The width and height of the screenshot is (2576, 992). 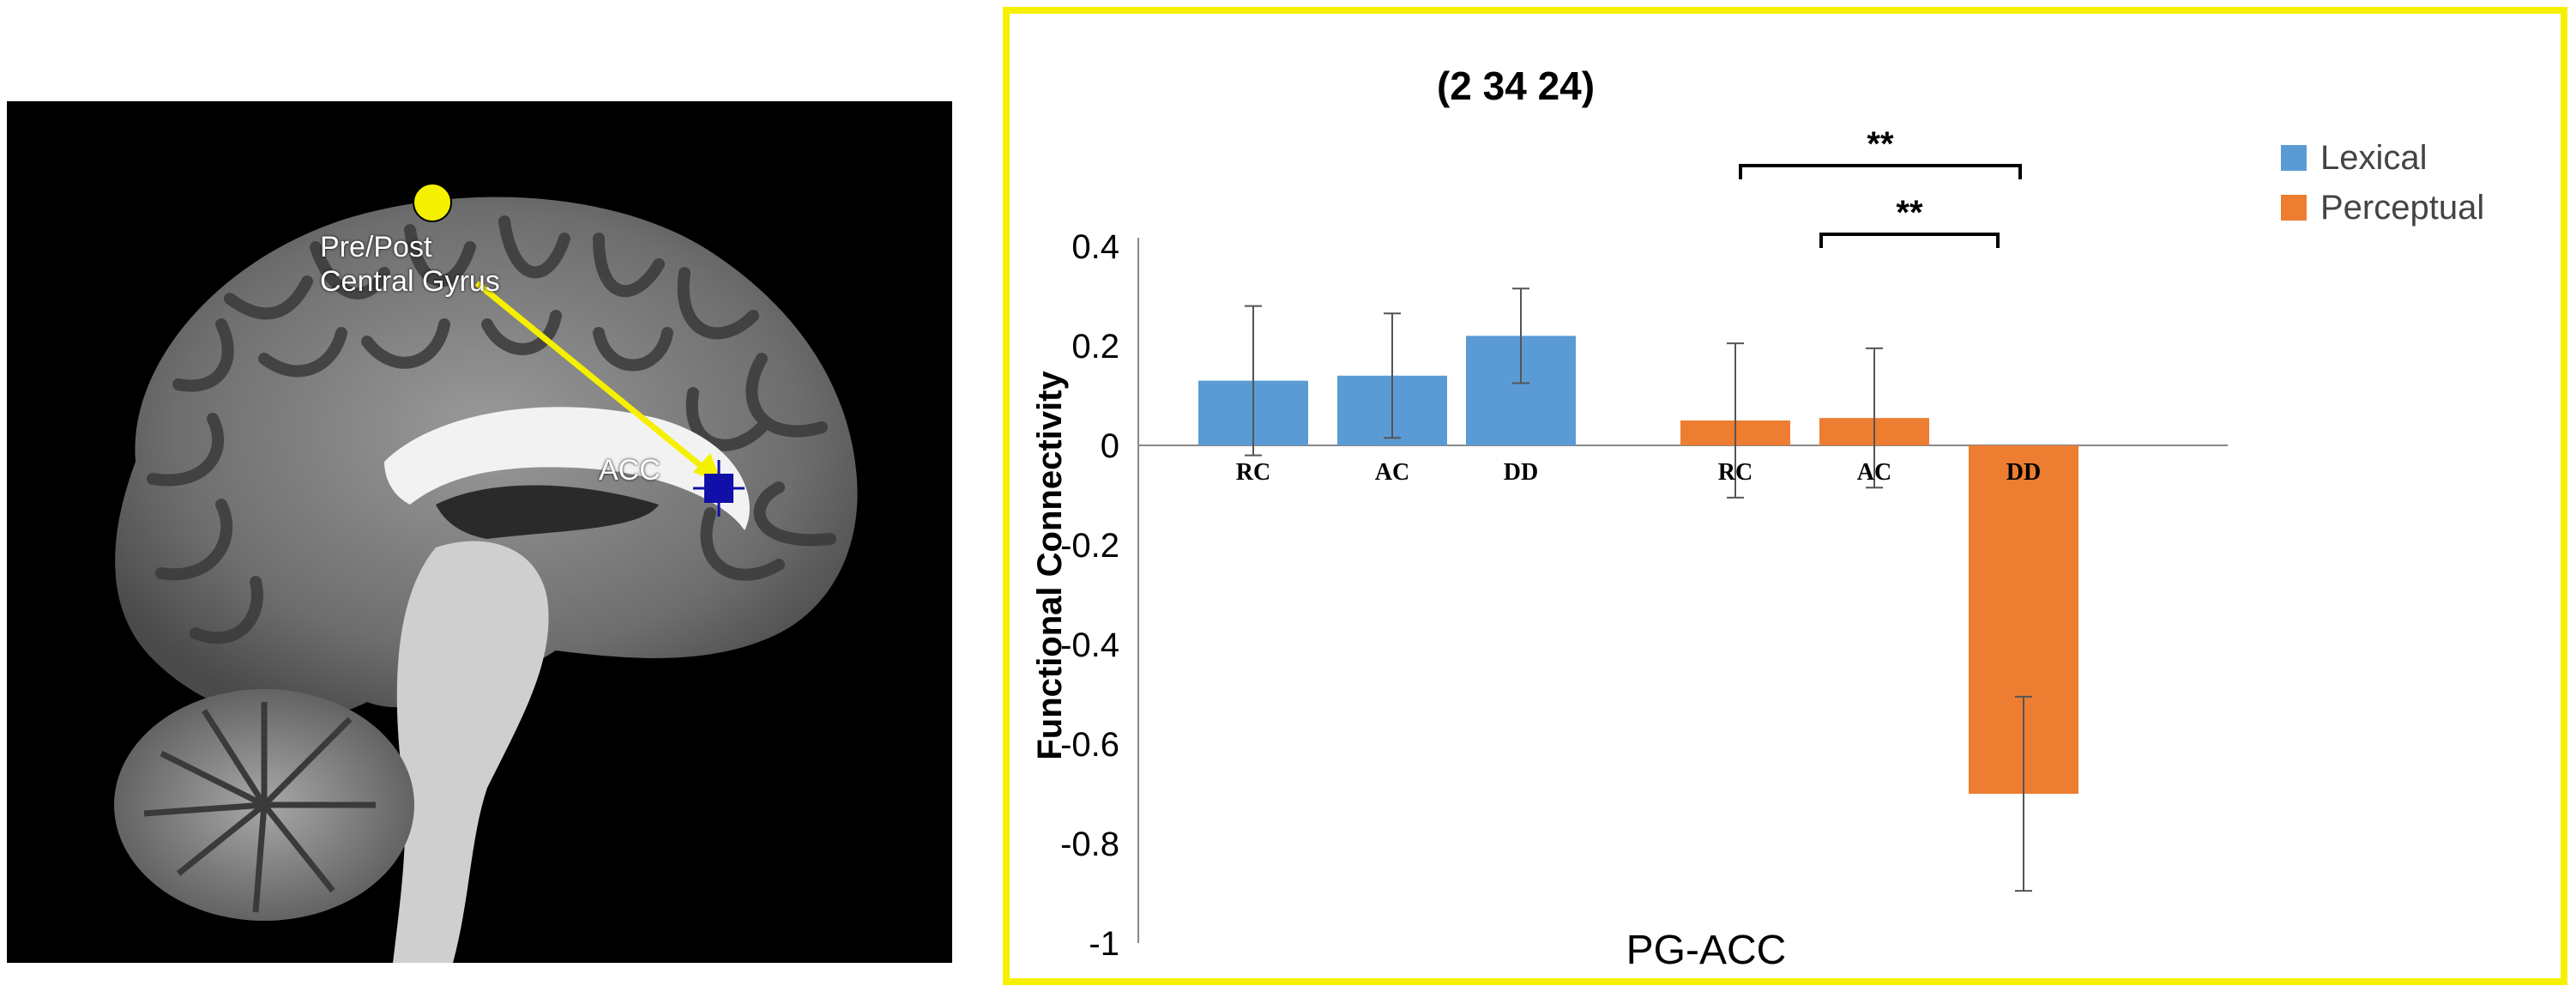 What do you see at coordinates (1095, 247) in the screenshot?
I see `y-tick-label: 0.4` at bounding box center [1095, 247].